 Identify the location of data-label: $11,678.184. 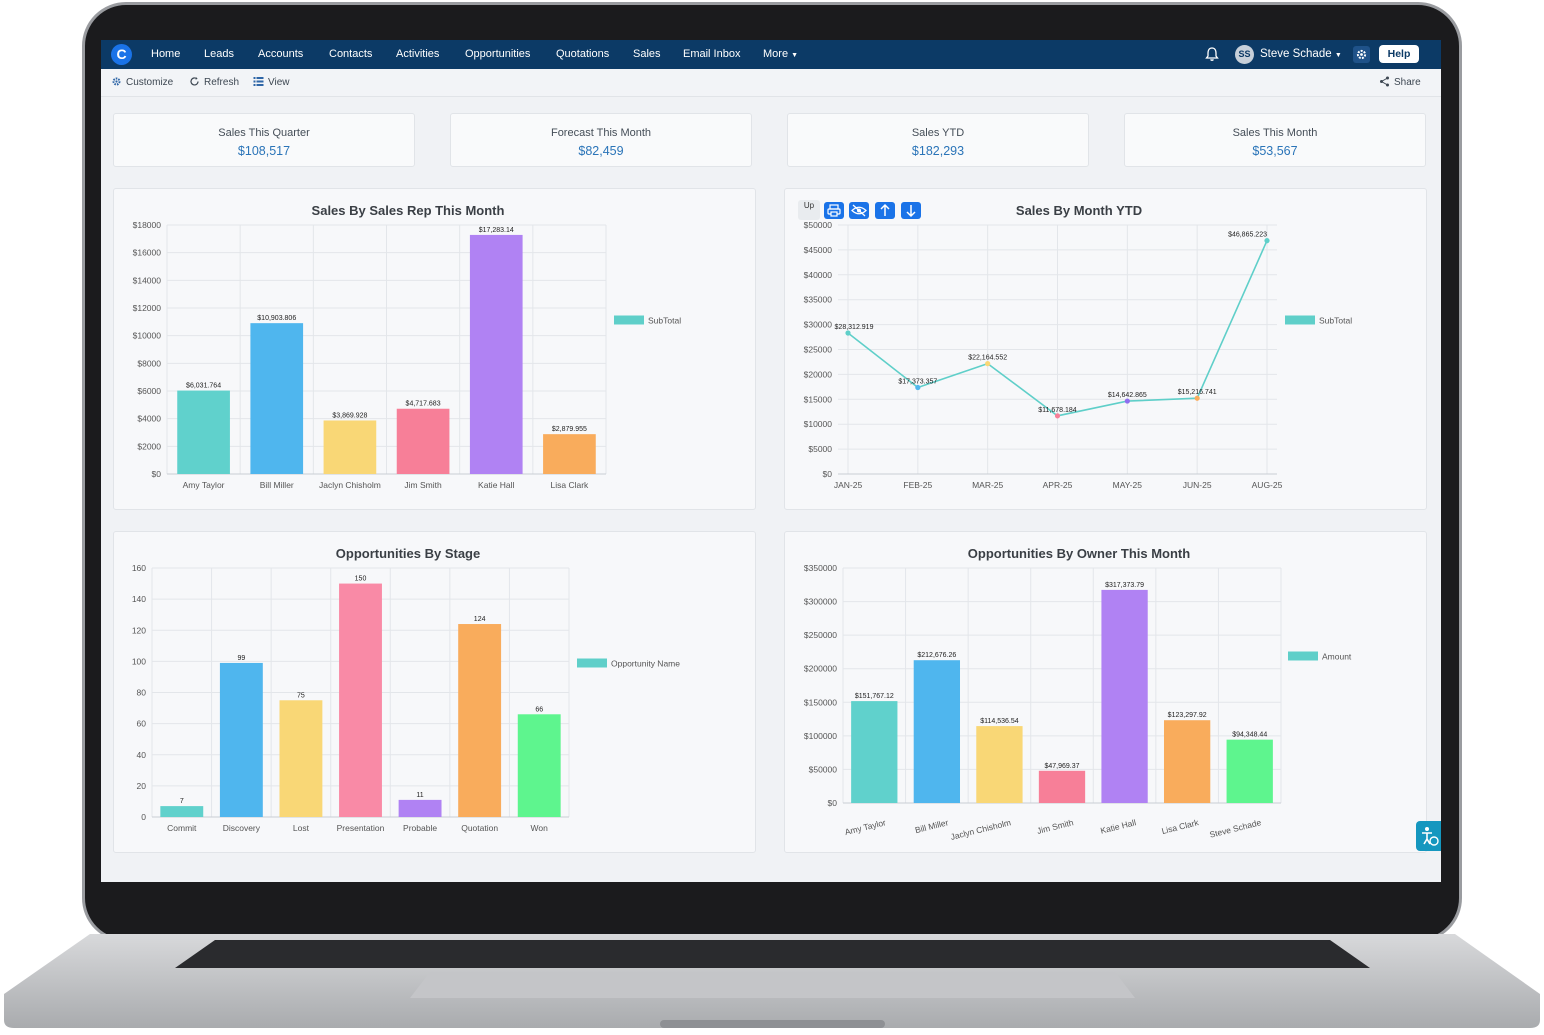
(1057, 410).